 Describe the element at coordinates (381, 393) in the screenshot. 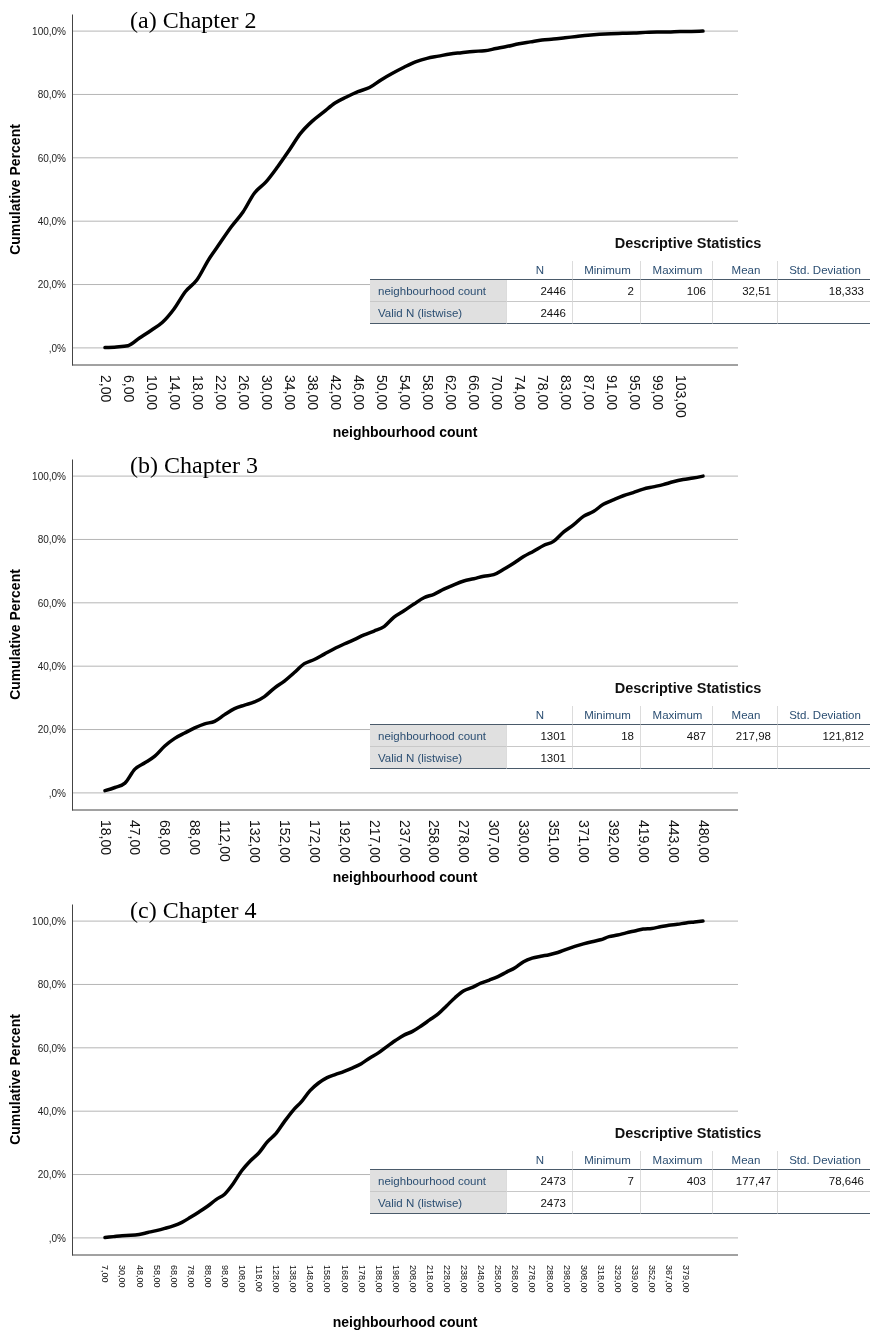

I see `x-tick-label: 50,00` at that location.